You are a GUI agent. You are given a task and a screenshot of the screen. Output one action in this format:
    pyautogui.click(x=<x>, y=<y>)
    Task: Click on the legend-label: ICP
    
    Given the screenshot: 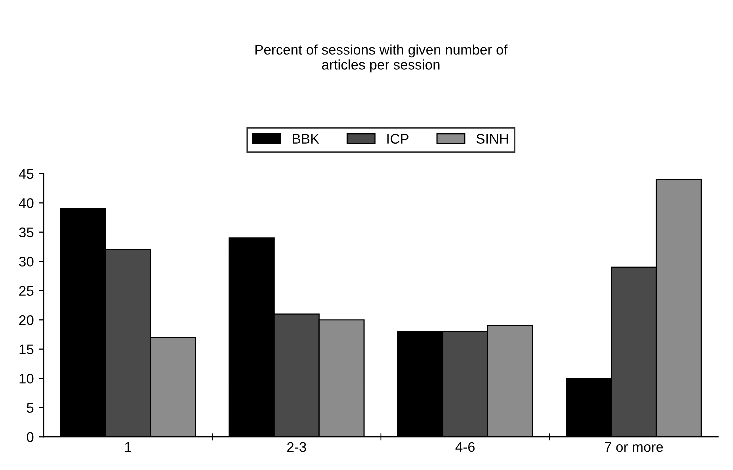 What is the action you would take?
    pyautogui.click(x=398, y=139)
    